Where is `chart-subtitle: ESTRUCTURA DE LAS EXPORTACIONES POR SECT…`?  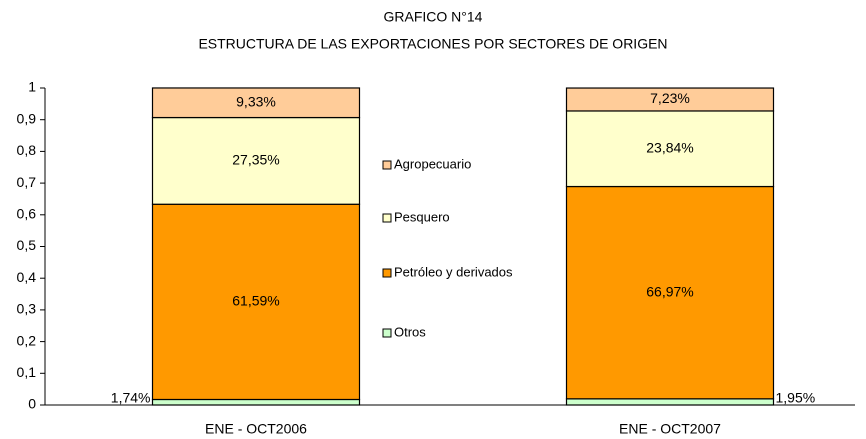
chart-subtitle: ESTRUCTURA DE LAS EXPORTACIONES POR SECT… is located at coordinates (432, 44).